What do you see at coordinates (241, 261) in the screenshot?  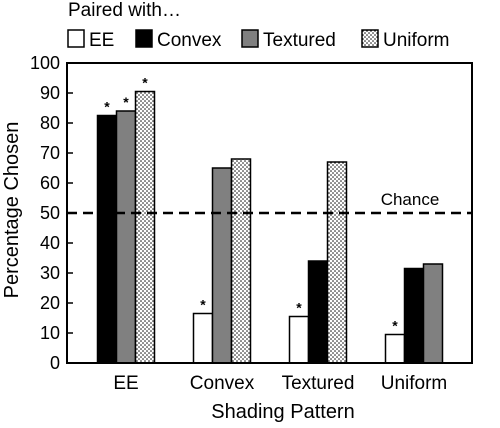 I see `bar-convex-vs-uniform` at bounding box center [241, 261].